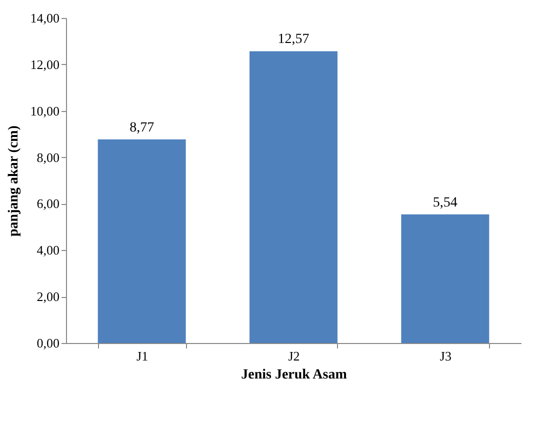  What do you see at coordinates (142, 128) in the screenshot?
I see `data-label: 8,77` at bounding box center [142, 128].